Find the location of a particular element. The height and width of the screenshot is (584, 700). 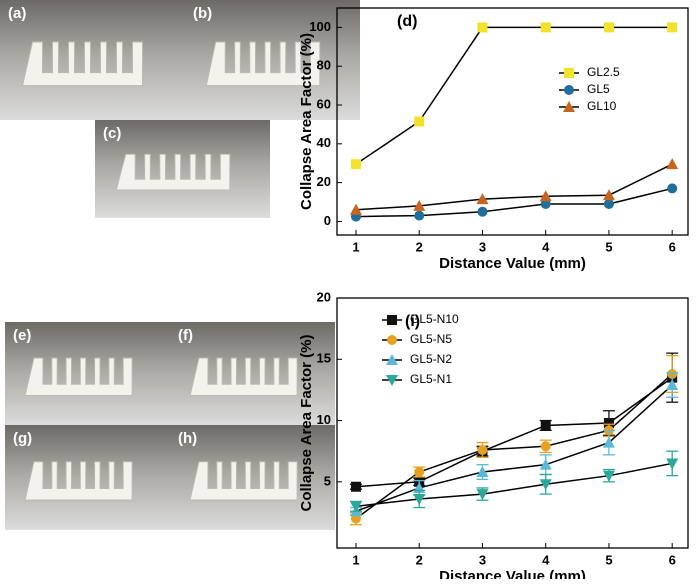

y-tick-label: 10 is located at coordinates (324, 419).